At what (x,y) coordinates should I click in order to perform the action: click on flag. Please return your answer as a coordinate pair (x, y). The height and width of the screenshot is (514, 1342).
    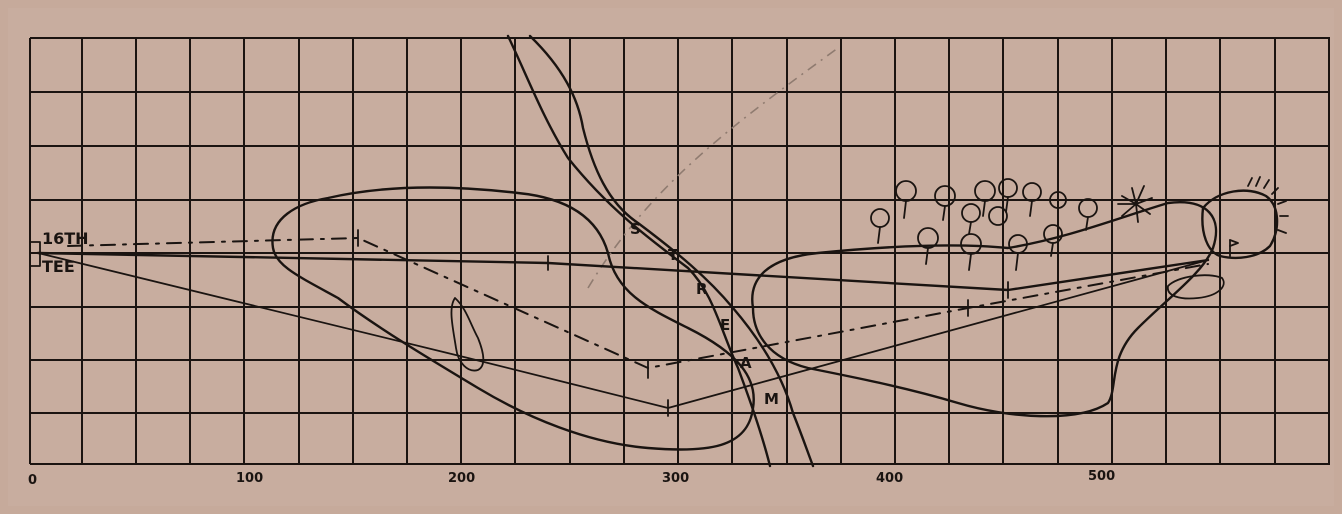
    Looking at the image, I should click on (1234, 243).